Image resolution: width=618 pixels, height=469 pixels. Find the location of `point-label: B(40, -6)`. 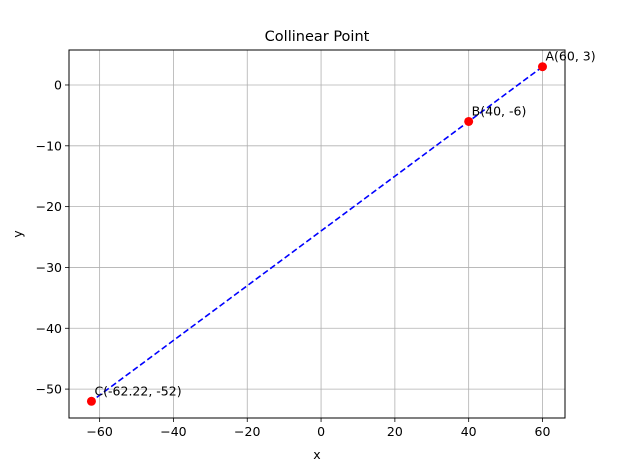

point-label: B(40, -6) is located at coordinates (499, 110).